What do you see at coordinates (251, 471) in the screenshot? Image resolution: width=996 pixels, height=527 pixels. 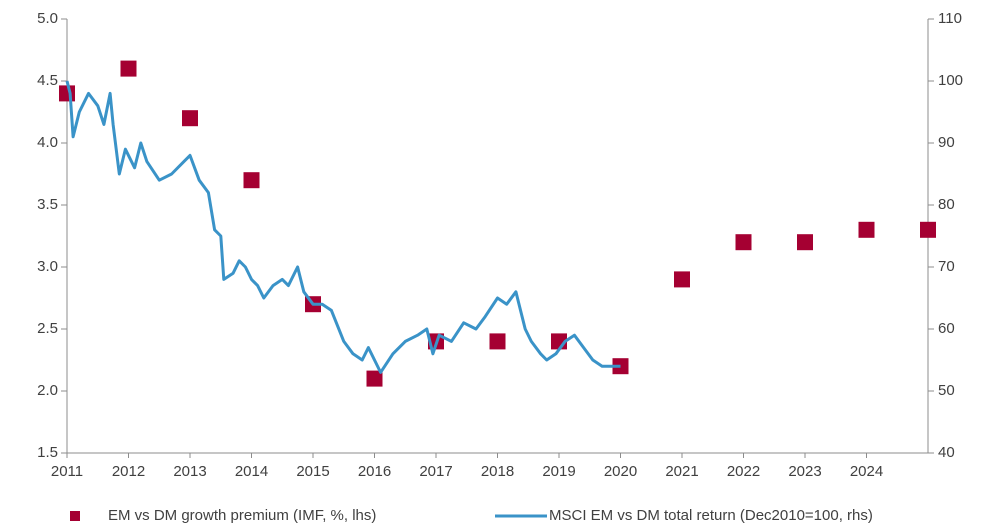 I see `x-tick-label: 2014` at bounding box center [251, 471].